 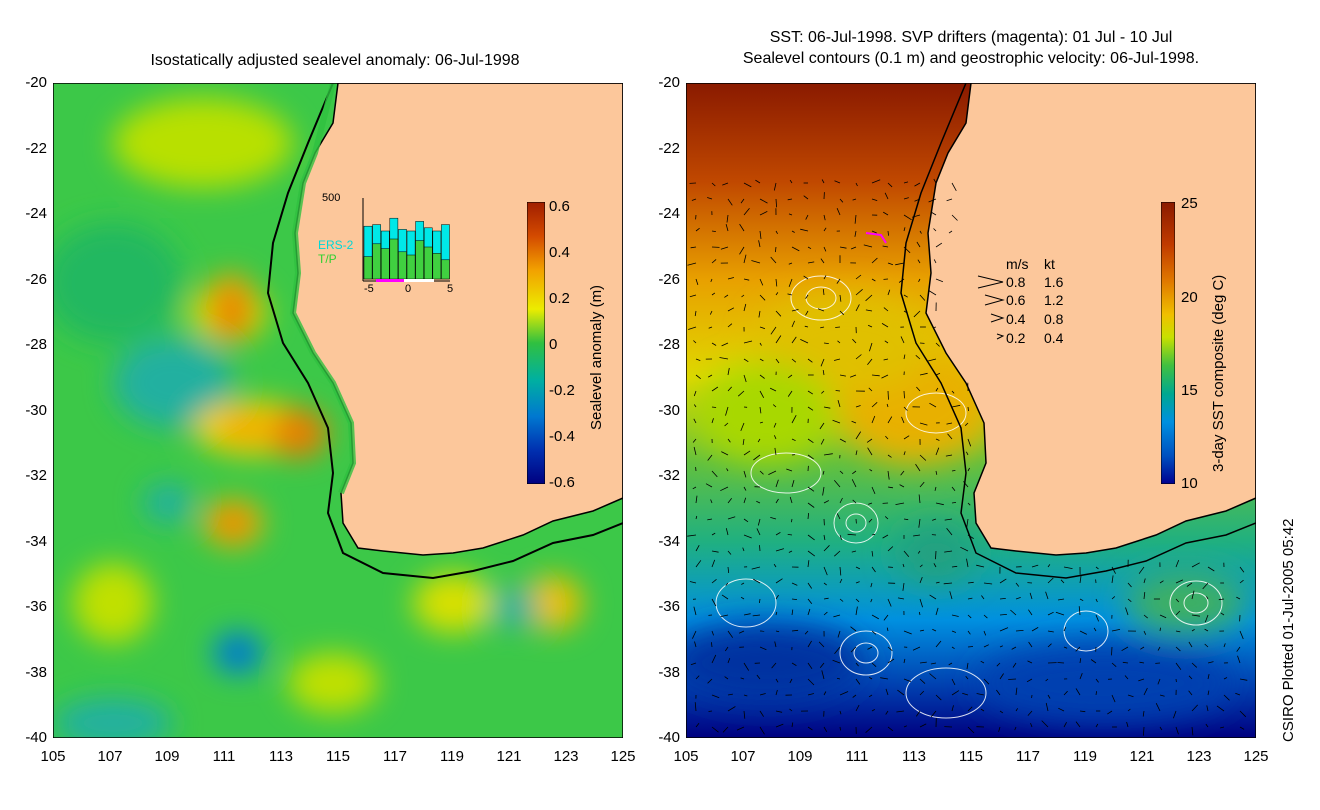 What do you see at coordinates (281, 756) in the screenshot?
I see `left-lon-tick: 113` at bounding box center [281, 756].